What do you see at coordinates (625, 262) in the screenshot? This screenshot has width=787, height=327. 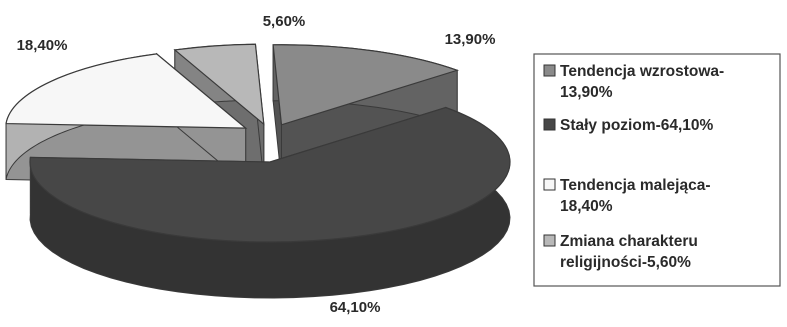 I see `legend-label: religijności-5,60%` at bounding box center [625, 262].